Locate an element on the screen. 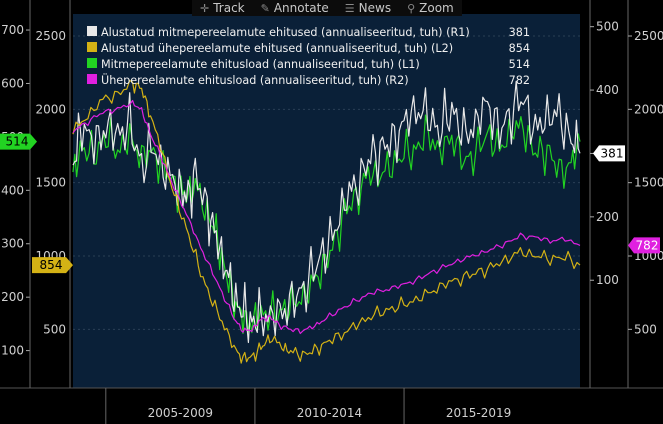 The height and width of the screenshot is (424, 663). y-left-inner-tick-label: 2500 is located at coordinates (50, 36).